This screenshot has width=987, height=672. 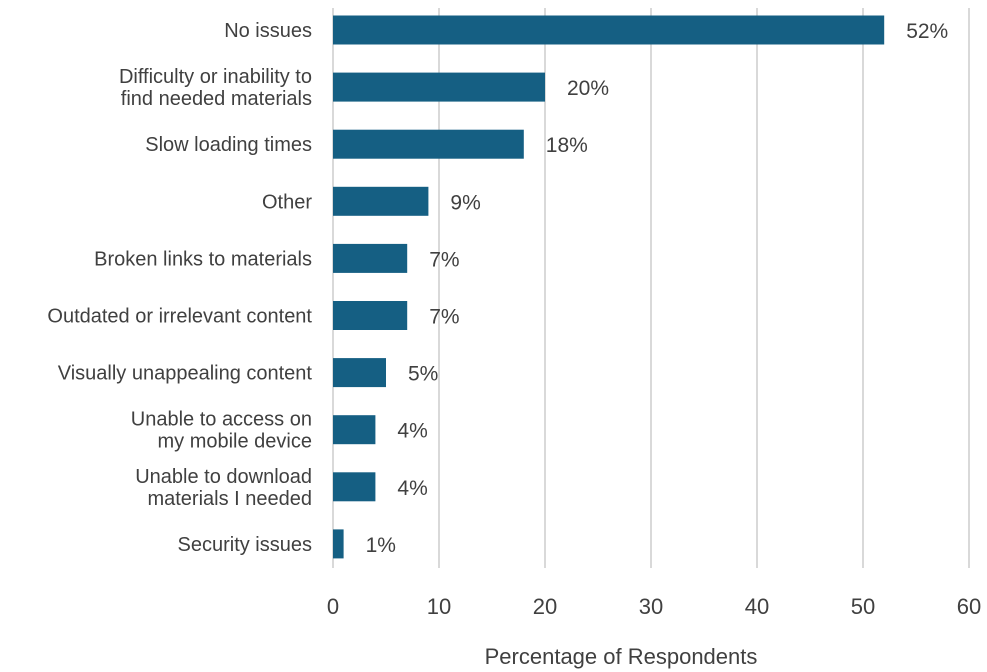 I want to click on category-label-line: materials I needed, so click(x=229, y=499).